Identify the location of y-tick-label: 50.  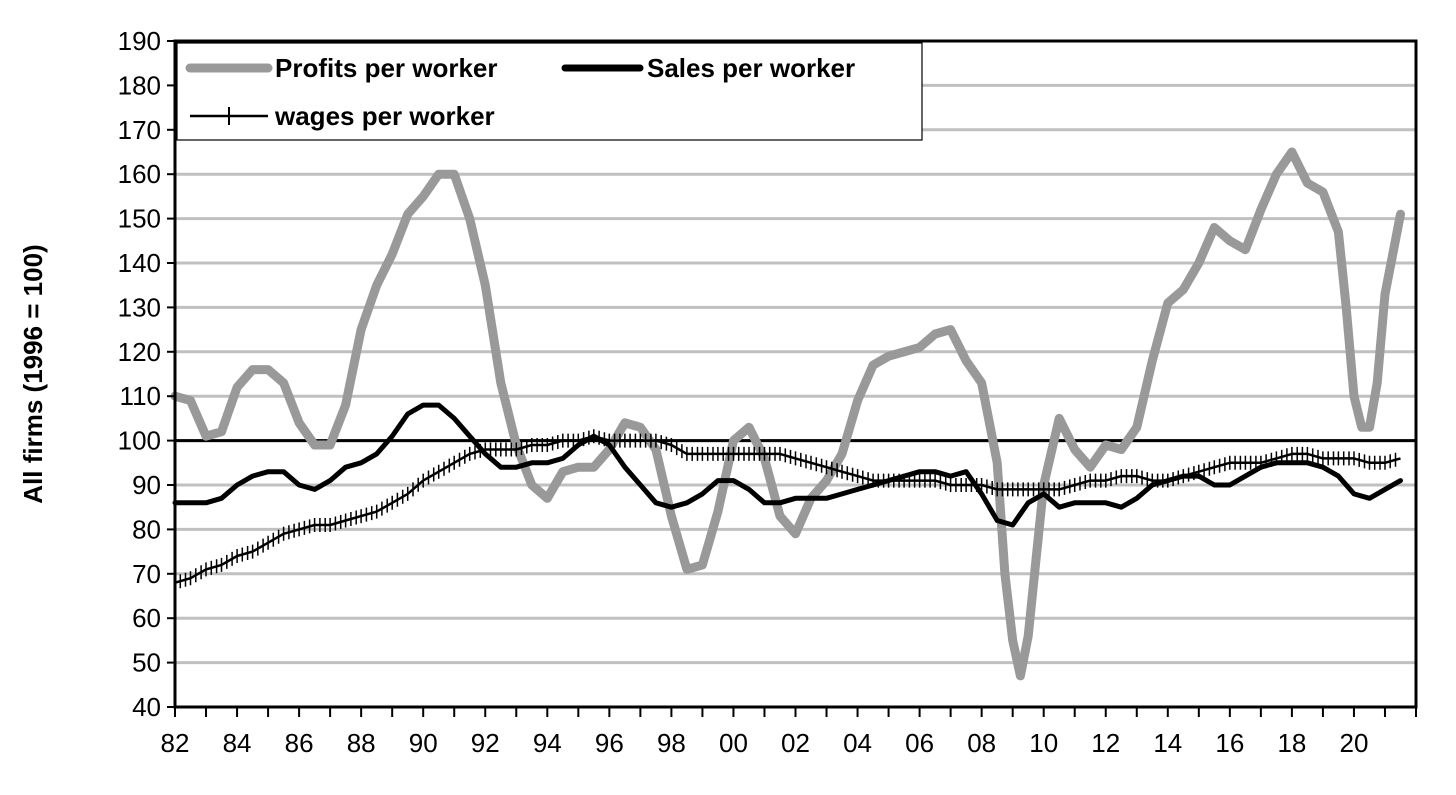
(146, 663).